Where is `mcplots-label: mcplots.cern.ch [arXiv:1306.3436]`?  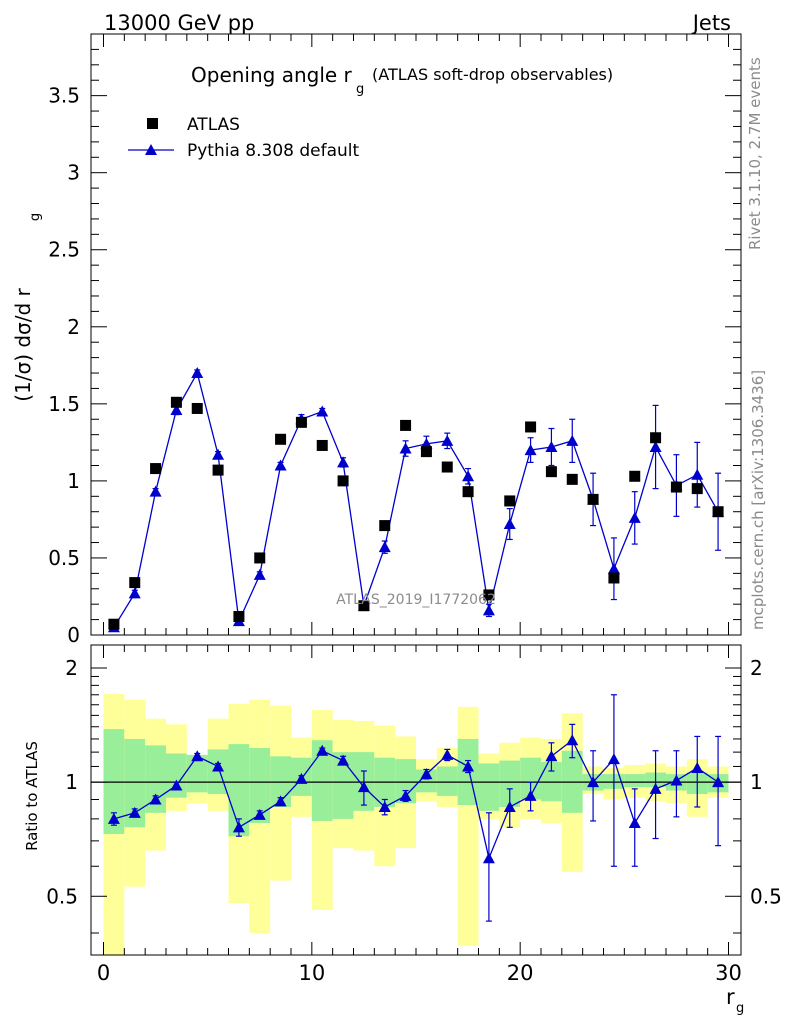 mcplots-label: mcplots.cern.ch [arXiv:1306.3436] is located at coordinates (758, 500).